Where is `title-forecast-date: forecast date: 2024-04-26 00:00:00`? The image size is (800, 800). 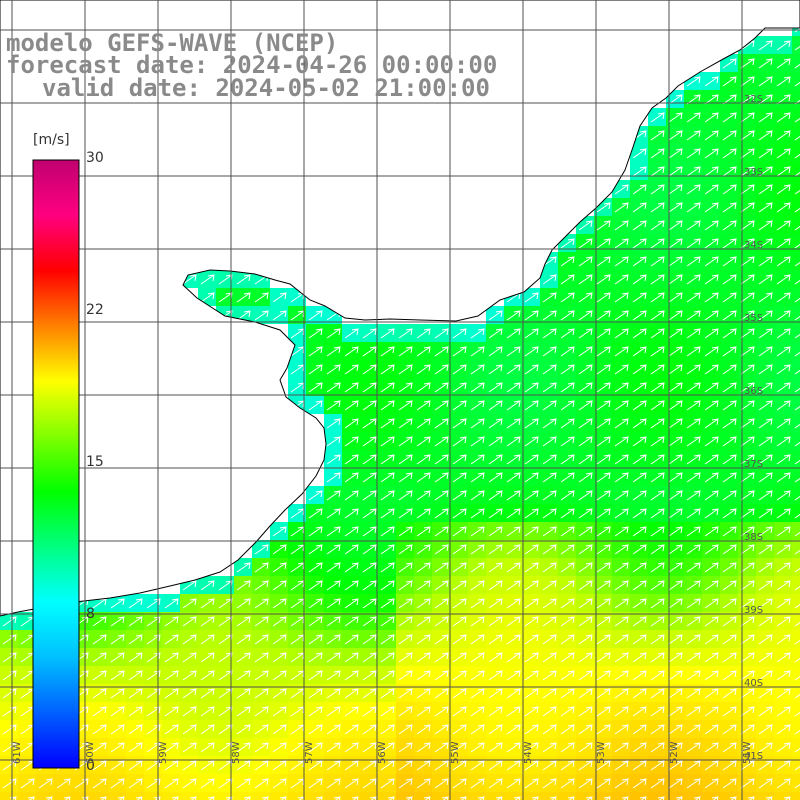 title-forecast-date: forecast date: 2024-04-26 00:00:00 is located at coordinates (252, 65).